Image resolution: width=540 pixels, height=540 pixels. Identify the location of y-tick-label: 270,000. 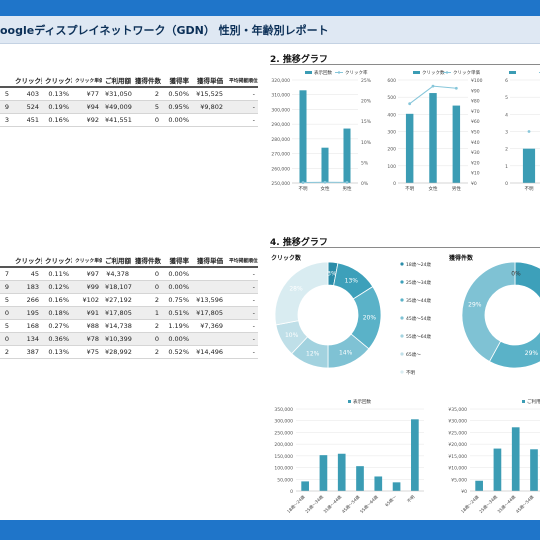
(280, 155).